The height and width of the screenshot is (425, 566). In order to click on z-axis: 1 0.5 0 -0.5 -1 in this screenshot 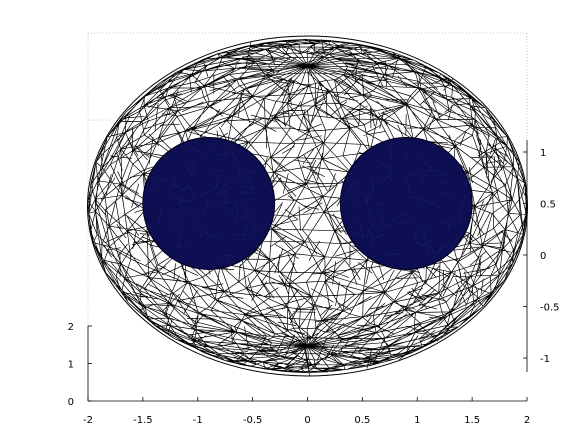, I will do `click(541, 256)`.